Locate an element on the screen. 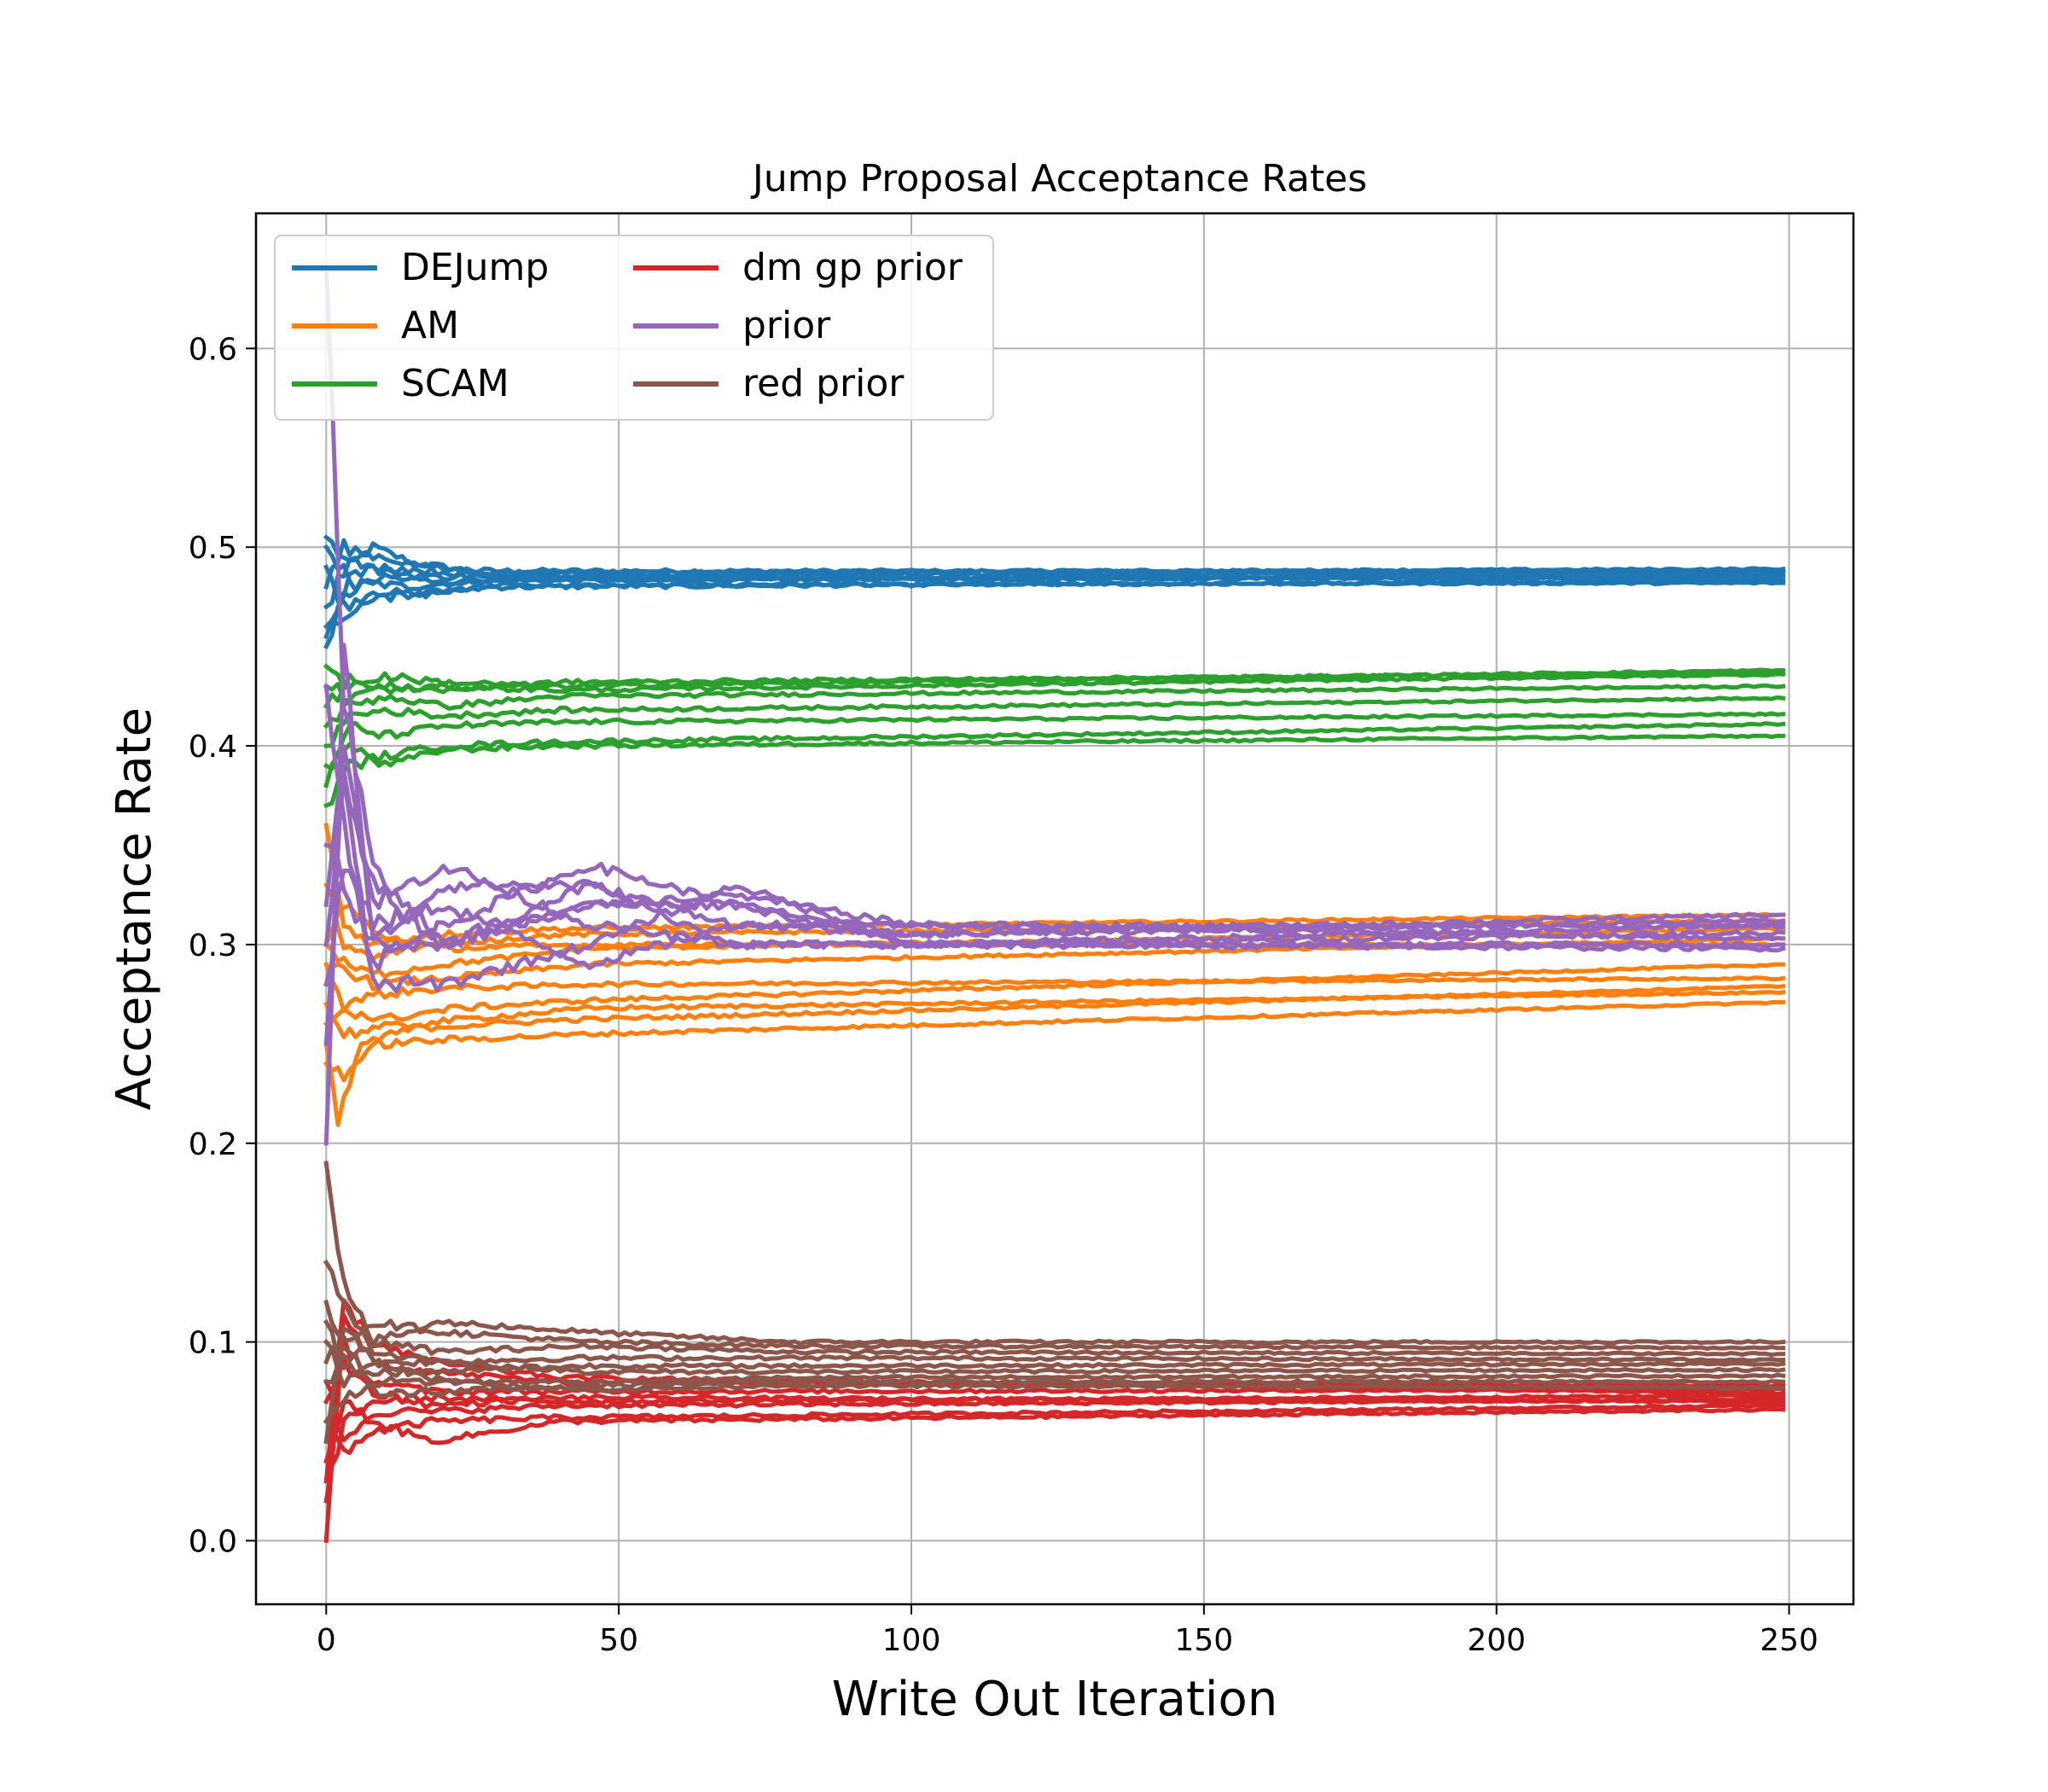 The height and width of the screenshot is (1792, 2048). y-tick-label: 0.0 is located at coordinates (213, 1541).